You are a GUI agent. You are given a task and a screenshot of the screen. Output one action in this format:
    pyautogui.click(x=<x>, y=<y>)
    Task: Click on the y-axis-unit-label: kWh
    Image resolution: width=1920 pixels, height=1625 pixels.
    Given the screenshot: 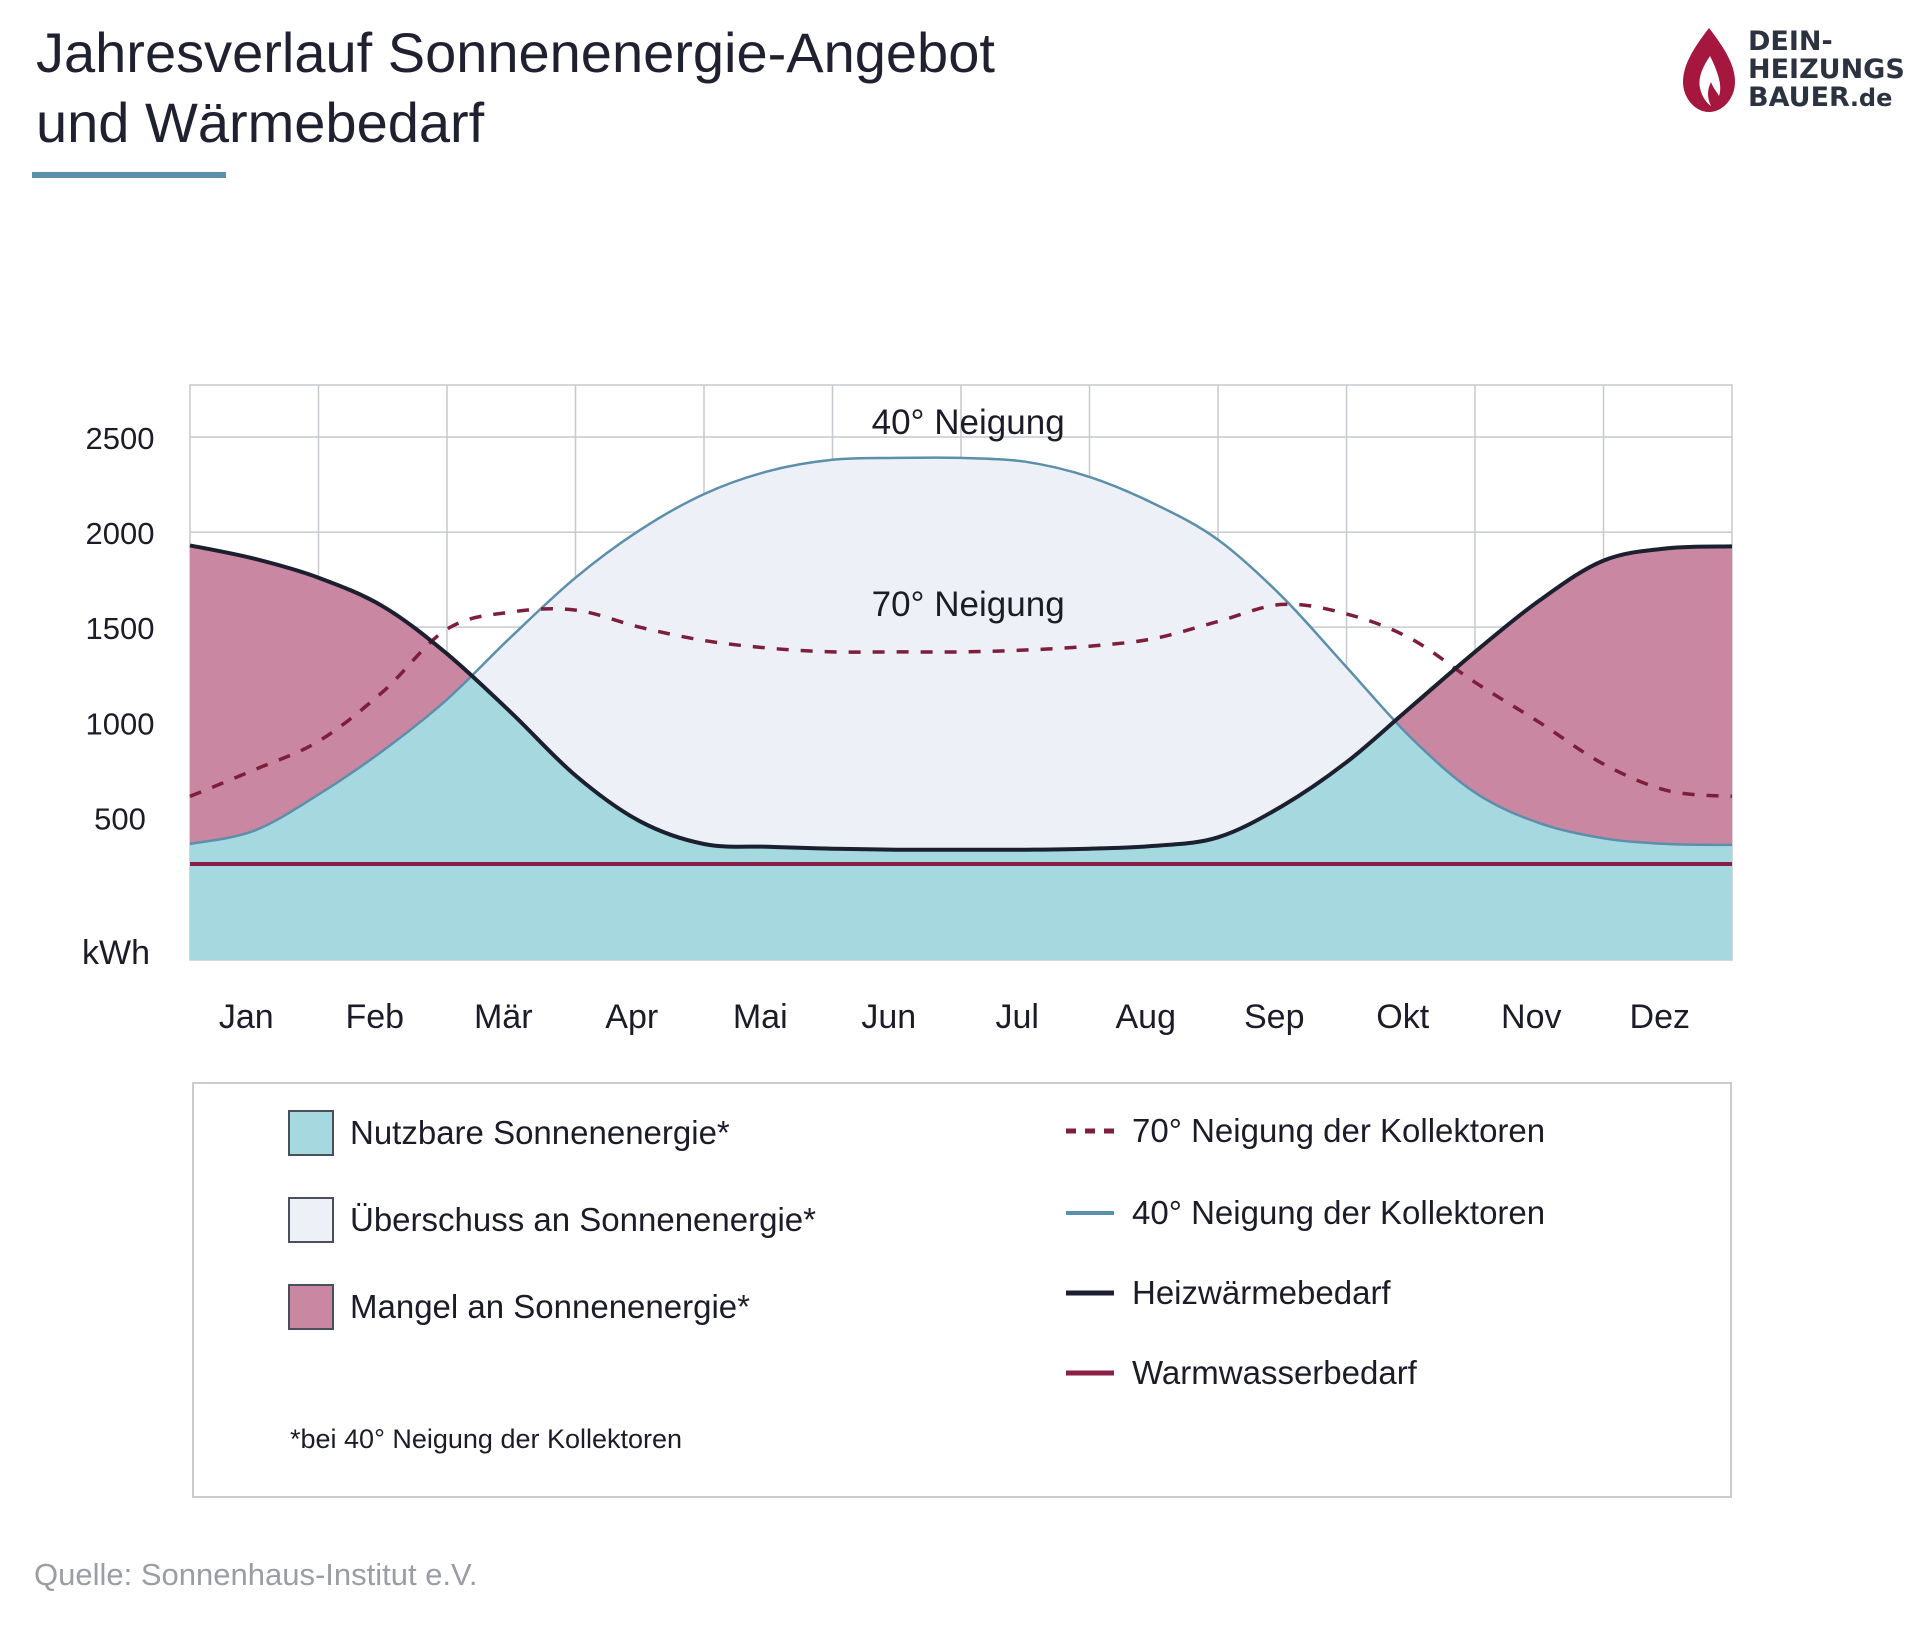 What is the action you would take?
    pyautogui.click(x=116, y=953)
    